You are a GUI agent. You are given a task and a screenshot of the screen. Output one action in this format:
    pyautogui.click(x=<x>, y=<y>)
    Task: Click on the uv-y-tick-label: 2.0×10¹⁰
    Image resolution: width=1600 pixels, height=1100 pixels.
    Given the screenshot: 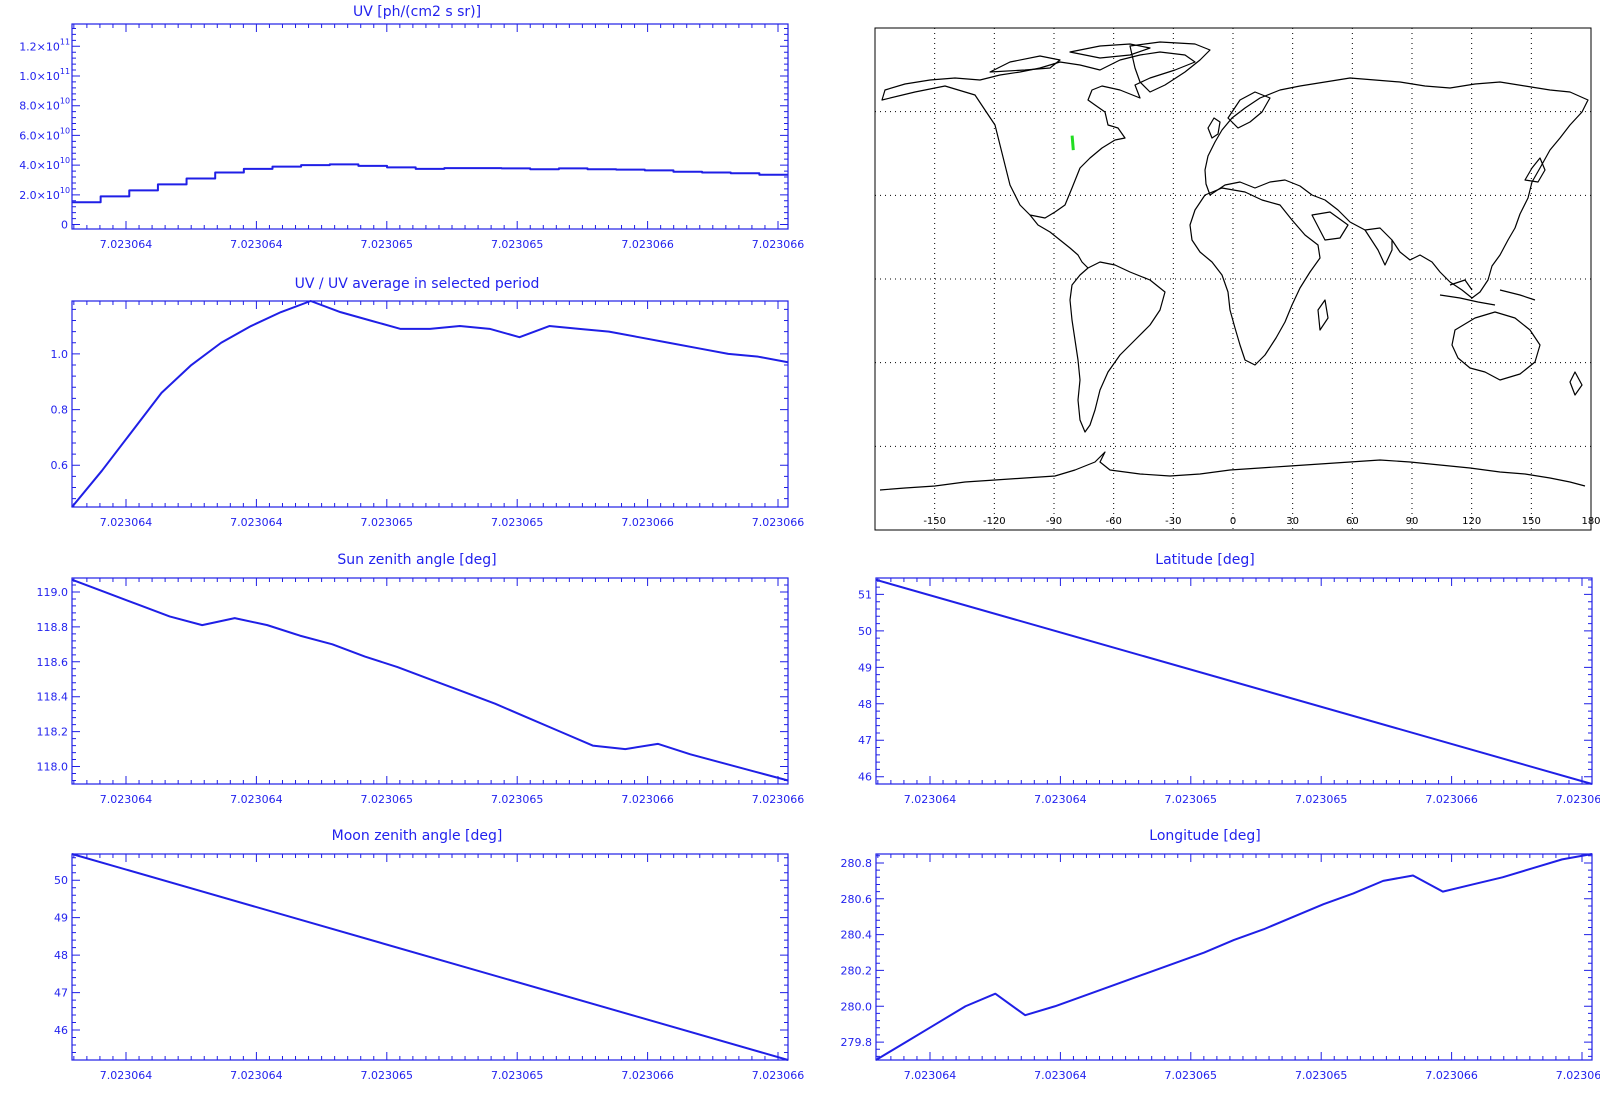 What is the action you would take?
    pyautogui.click(x=44, y=194)
    